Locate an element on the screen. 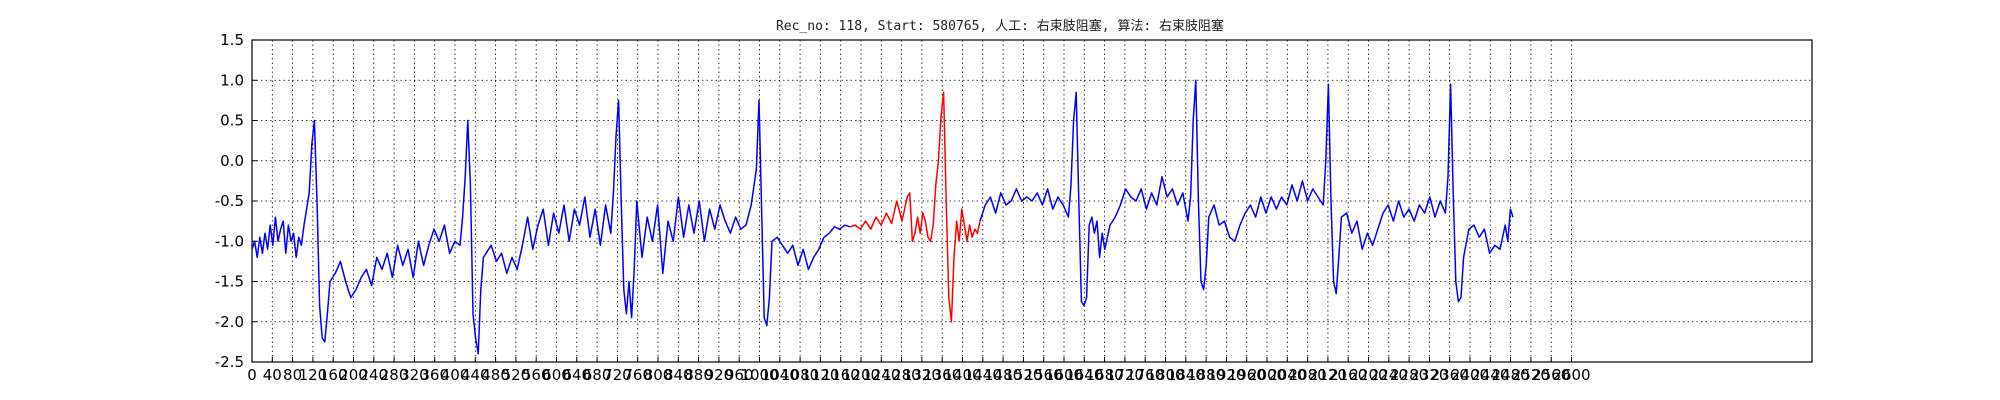  x-tick-label: 560 is located at coordinates (536, 375).